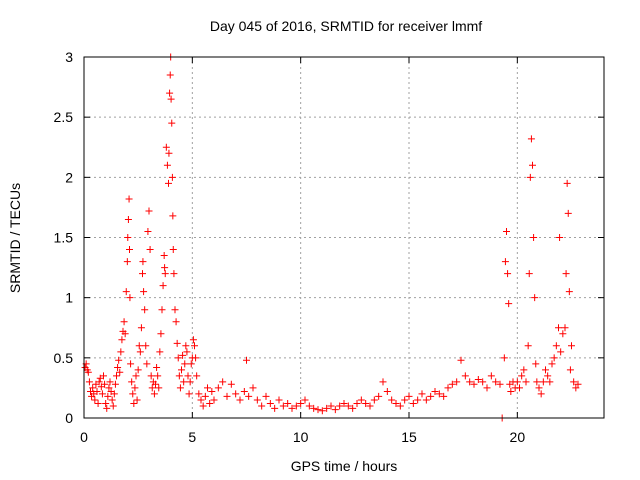 Image resolution: width=640 pixels, height=480 pixels. What do you see at coordinates (64, 238) in the screenshot?
I see `y-tick-label: 1.5` at bounding box center [64, 238].